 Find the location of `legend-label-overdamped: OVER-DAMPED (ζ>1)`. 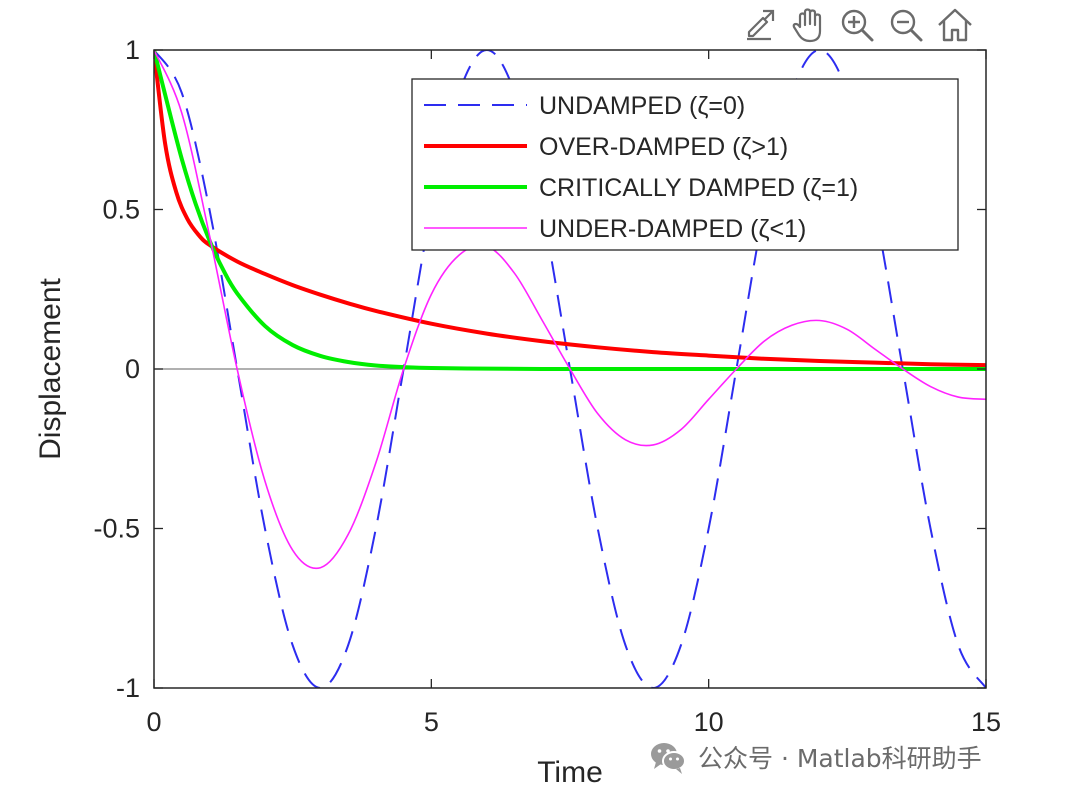

legend-label-overdamped: OVER-DAMPED (ζ>1) is located at coordinates (663, 147).